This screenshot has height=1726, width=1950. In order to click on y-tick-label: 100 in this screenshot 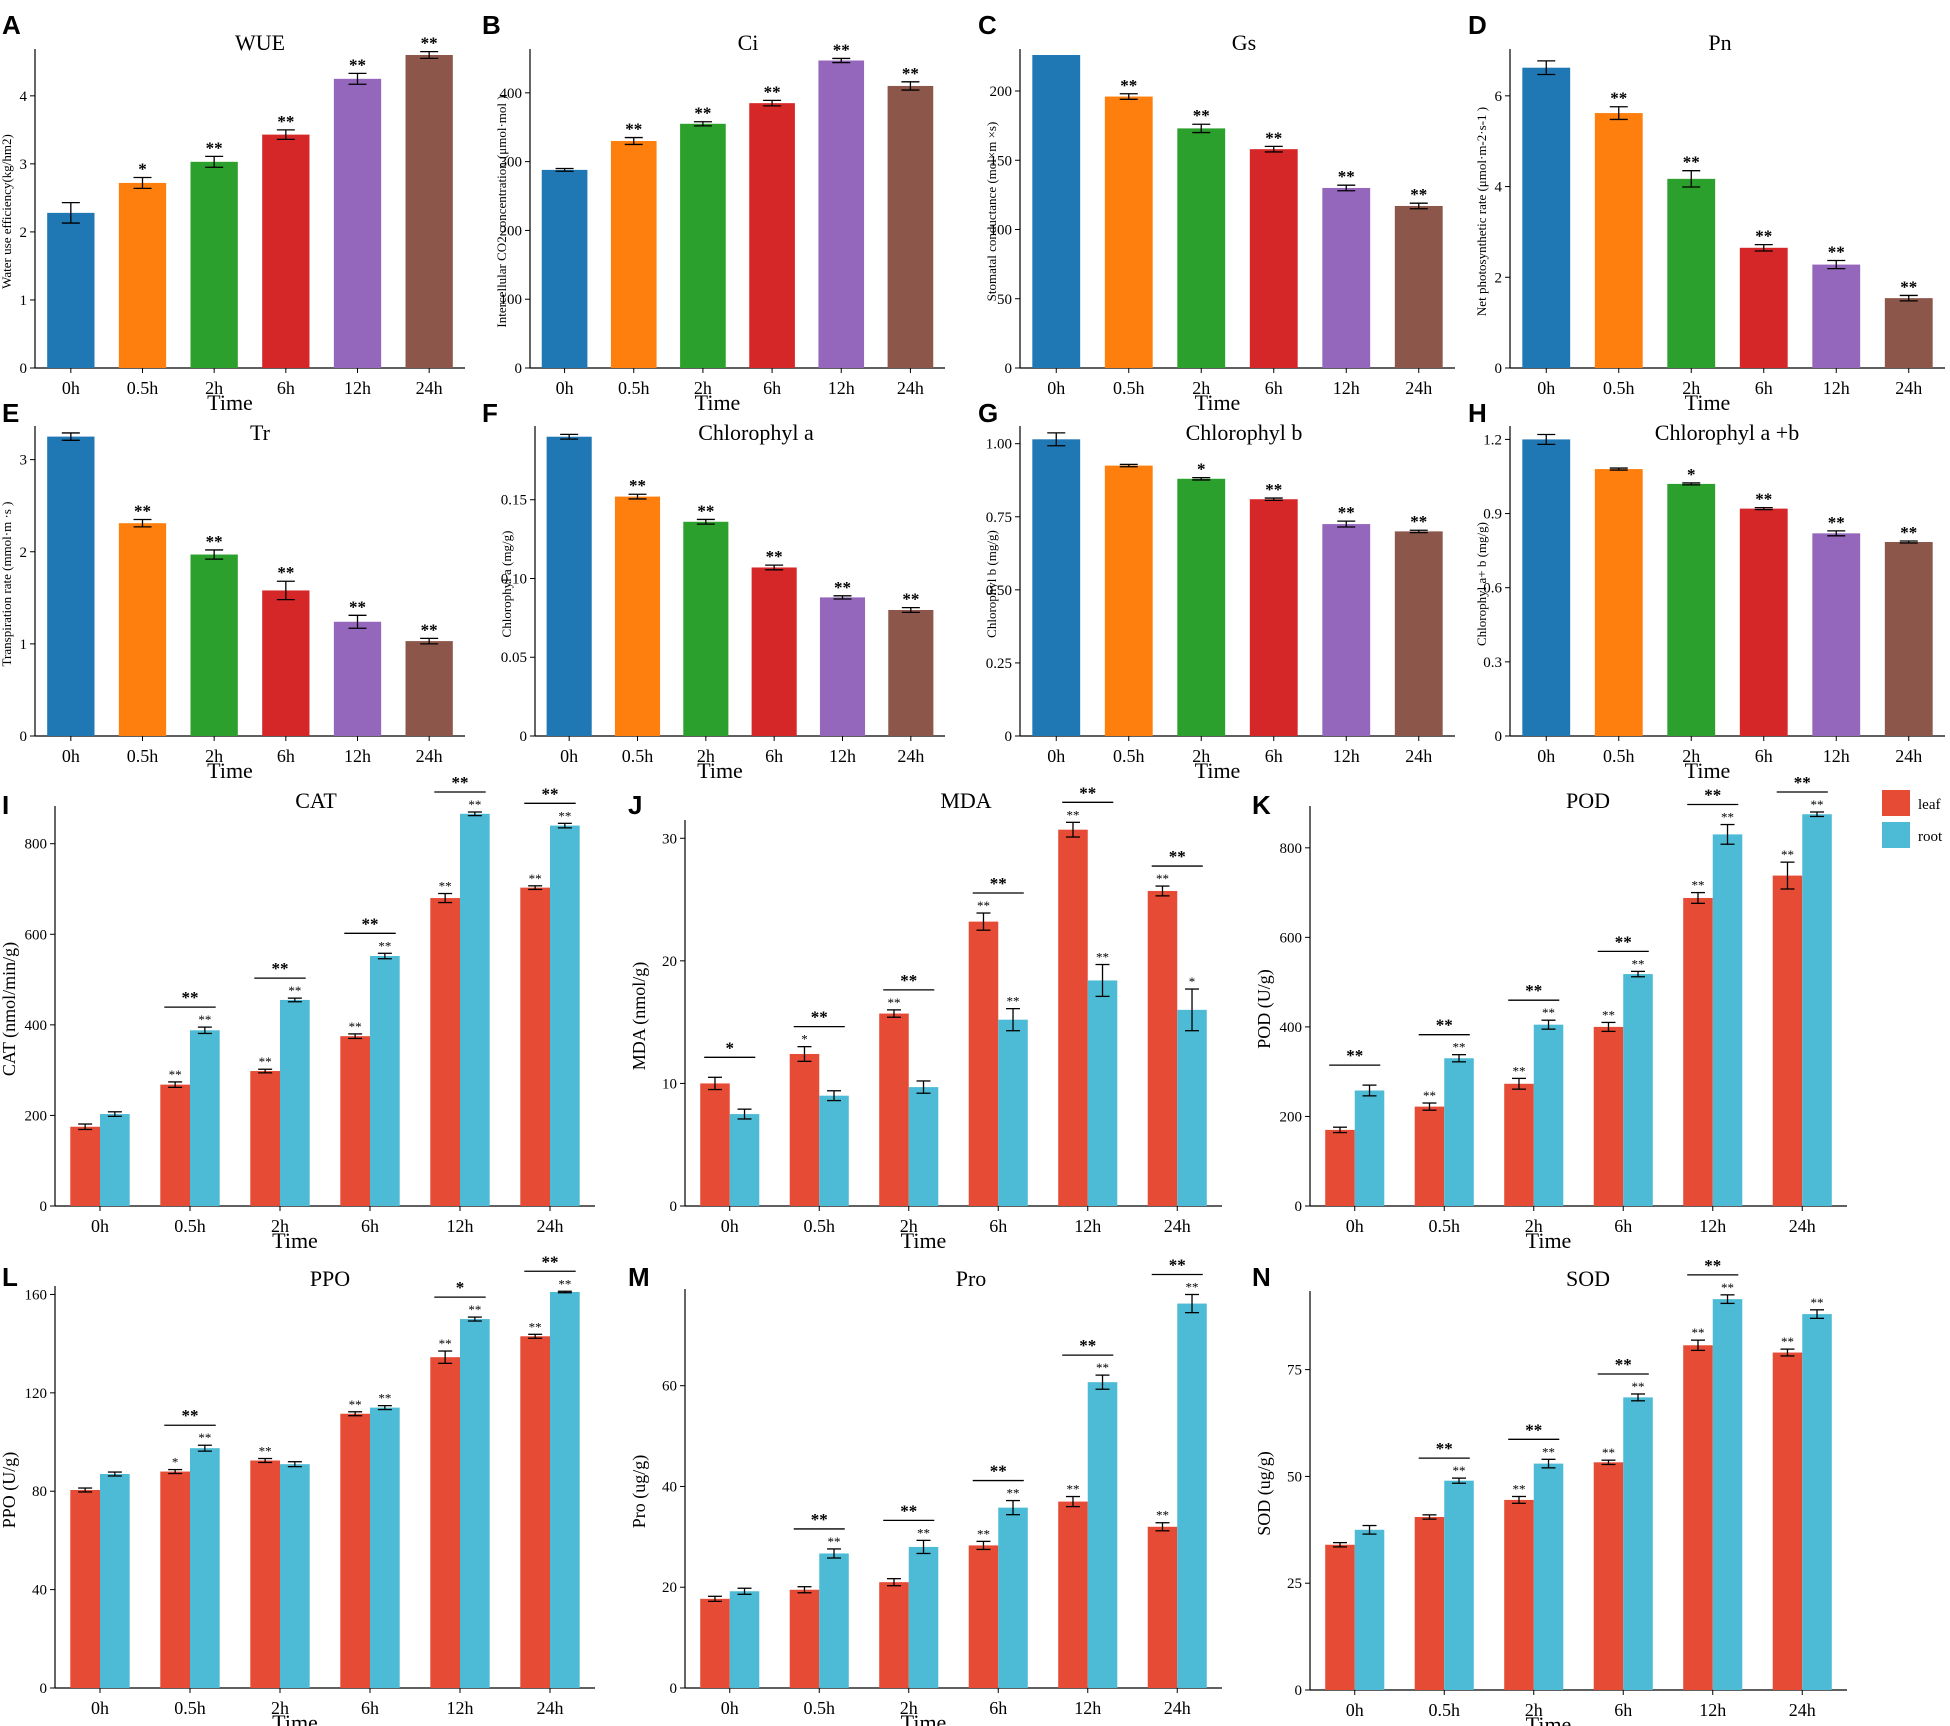, I will do `click(1001, 231)`.